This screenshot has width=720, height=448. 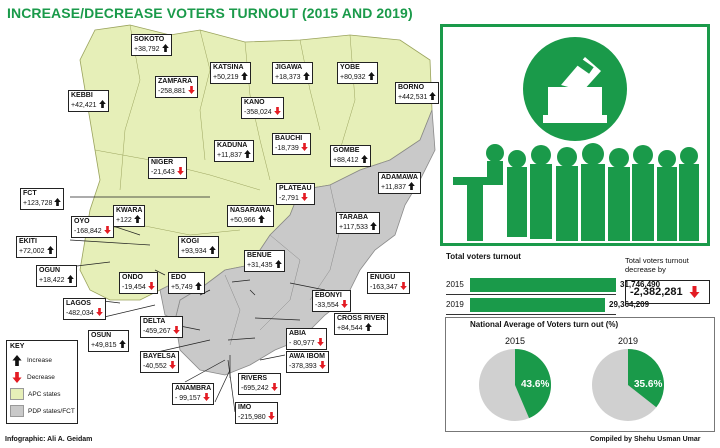 What do you see at coordinates (176, 87) in the screenshot?
I see `state-label-zamfara: ZAMFARA -258,881` at bounding box center [176, 87].